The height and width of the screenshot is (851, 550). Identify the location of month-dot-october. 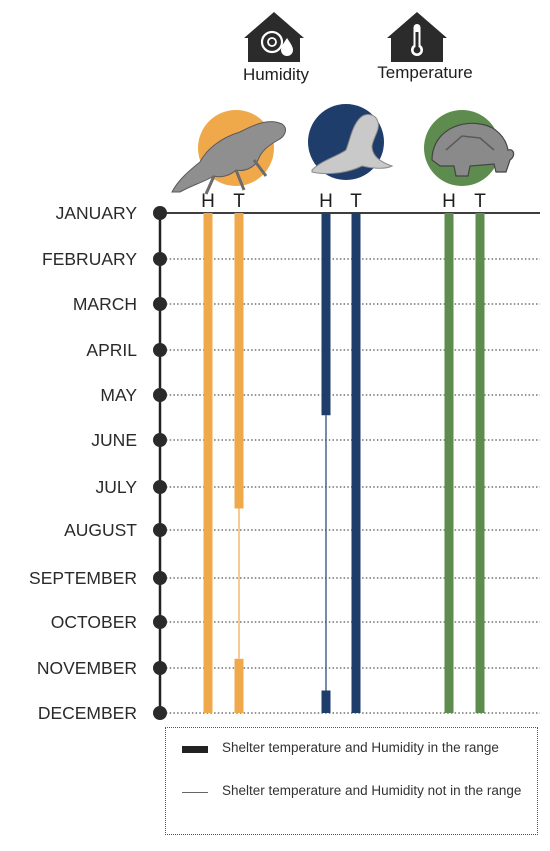
(160, 622).